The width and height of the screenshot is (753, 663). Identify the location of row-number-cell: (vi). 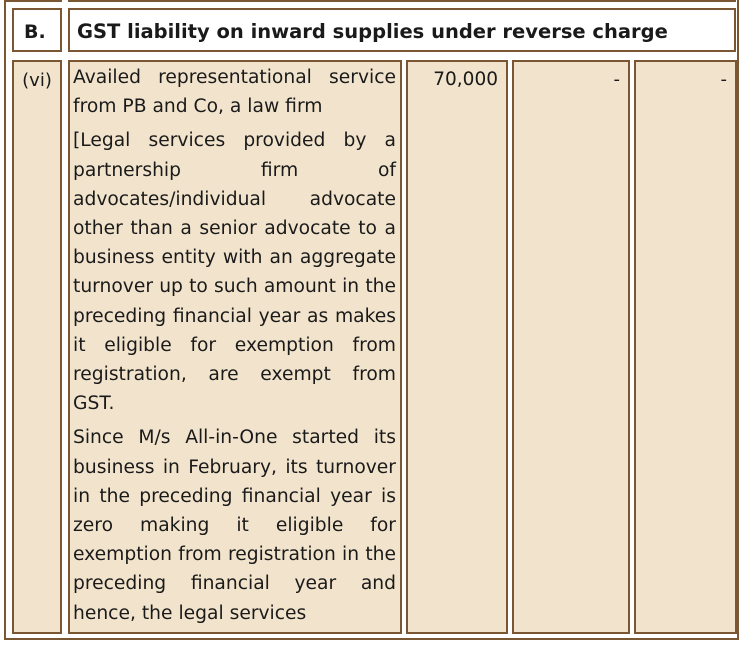
(37, 347).